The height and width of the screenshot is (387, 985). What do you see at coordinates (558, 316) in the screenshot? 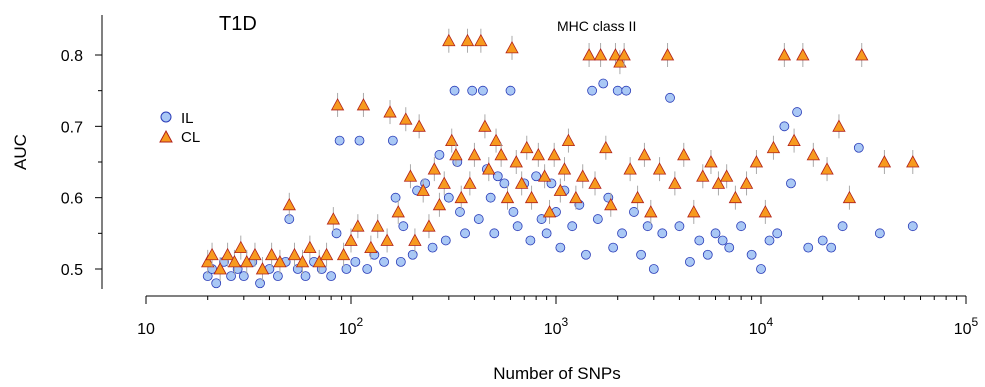
I see `x-axis: 10 102 103 104 105` at bounding box center [558, 316].